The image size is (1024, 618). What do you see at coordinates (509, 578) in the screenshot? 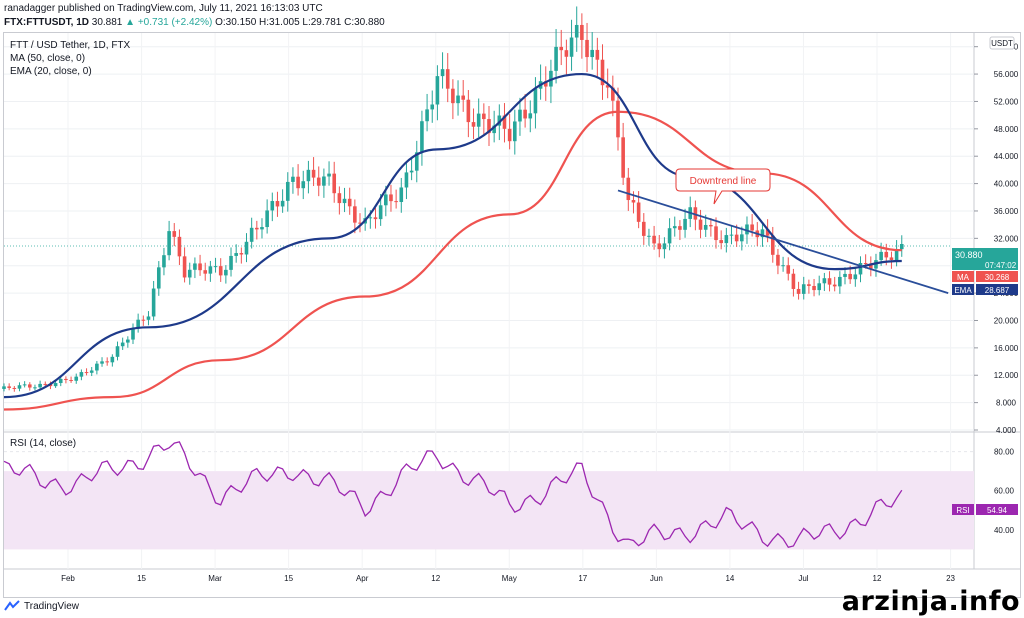
I see `time-tick-label: May` at bounding box center [509, 578].